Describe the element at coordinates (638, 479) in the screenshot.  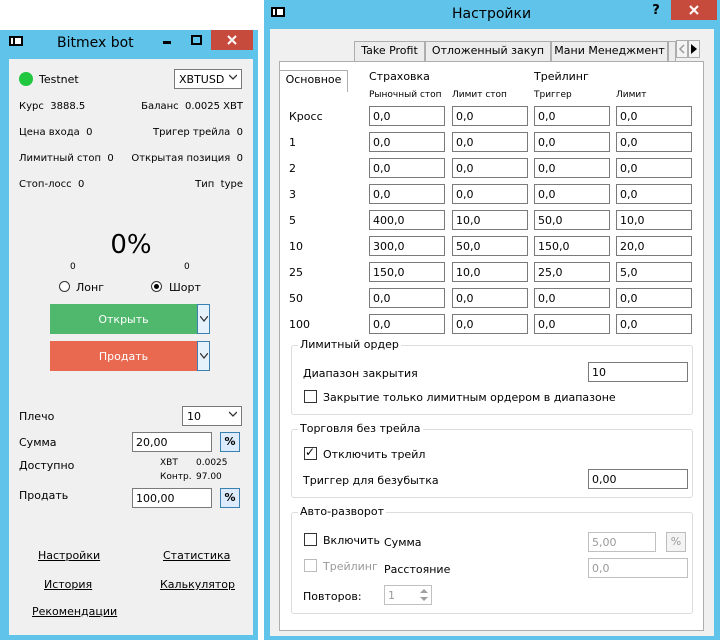
I see `breakeven-trigger-input: 0,00` at that location.